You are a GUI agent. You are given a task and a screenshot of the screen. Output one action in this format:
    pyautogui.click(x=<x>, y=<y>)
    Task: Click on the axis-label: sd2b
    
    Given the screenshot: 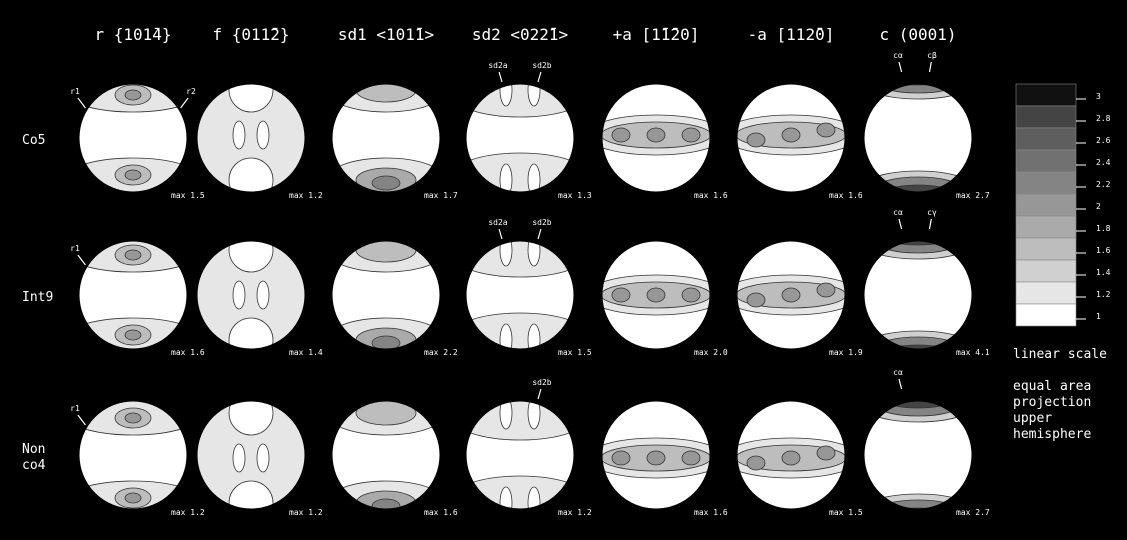 What is the action you would take?
    pyautogui.click(x=541, y=382)
    